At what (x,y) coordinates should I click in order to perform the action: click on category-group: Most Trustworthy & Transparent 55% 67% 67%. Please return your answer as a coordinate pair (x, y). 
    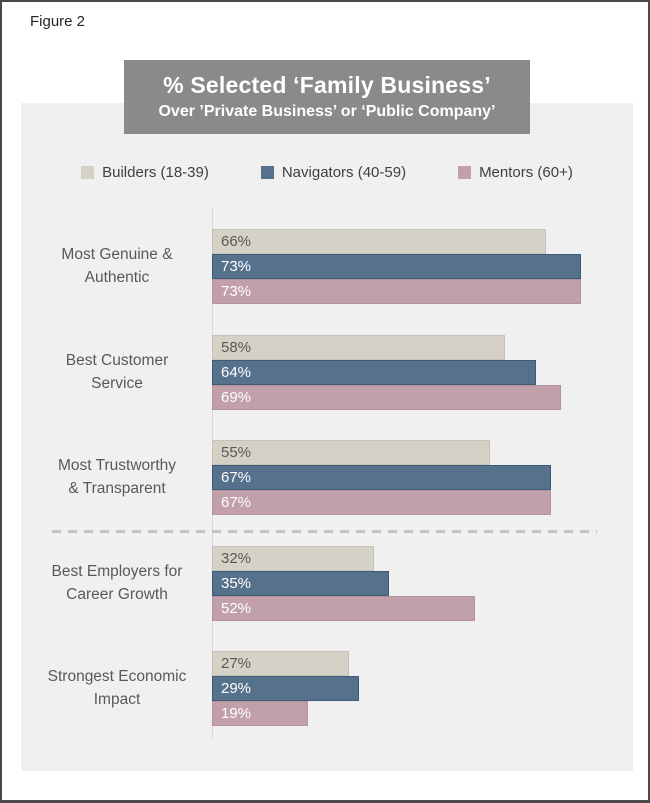
    Looking at the image, I should click on (327, 478).